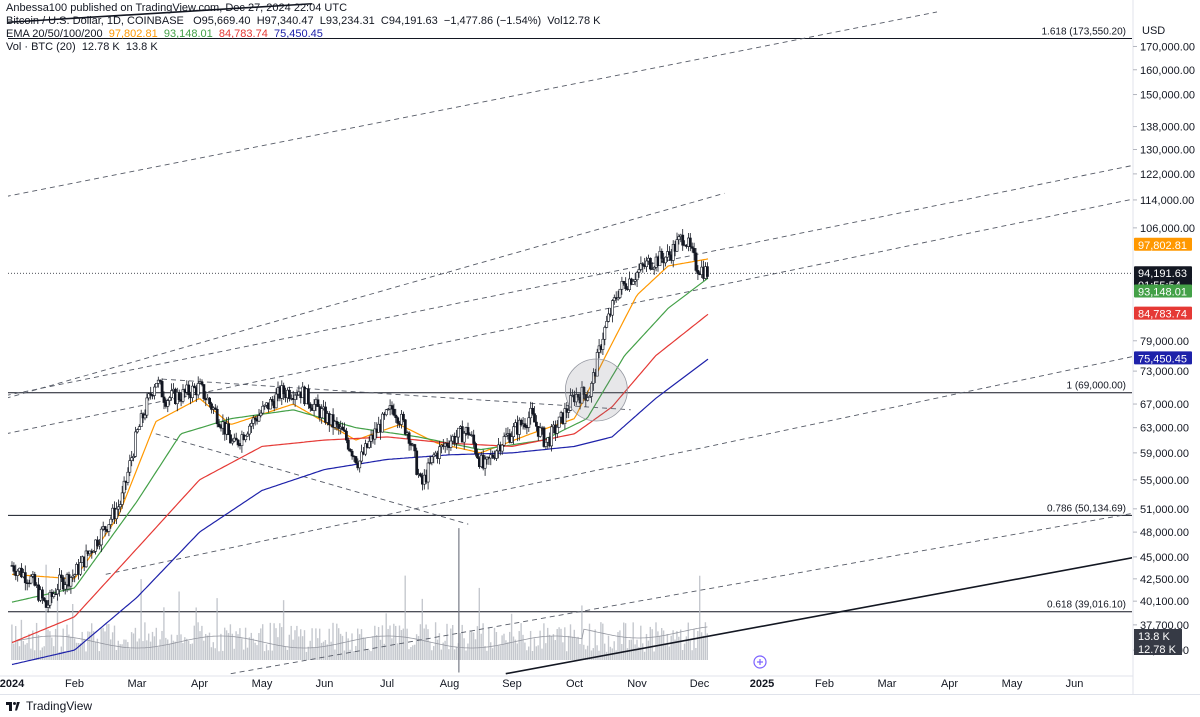 This screenshot has width=1200, height=717. What do you see at coordinates (387, 684) in the screenshot?
I see `x-tick-label: Jul` at bounding box center [387, 684].